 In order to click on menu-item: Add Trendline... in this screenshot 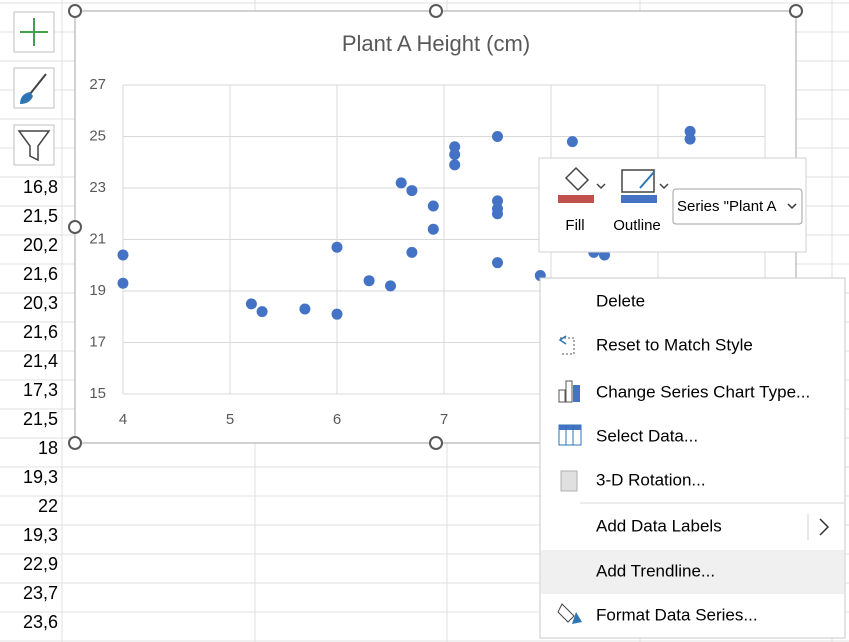, I will do `click(655, 570)`.